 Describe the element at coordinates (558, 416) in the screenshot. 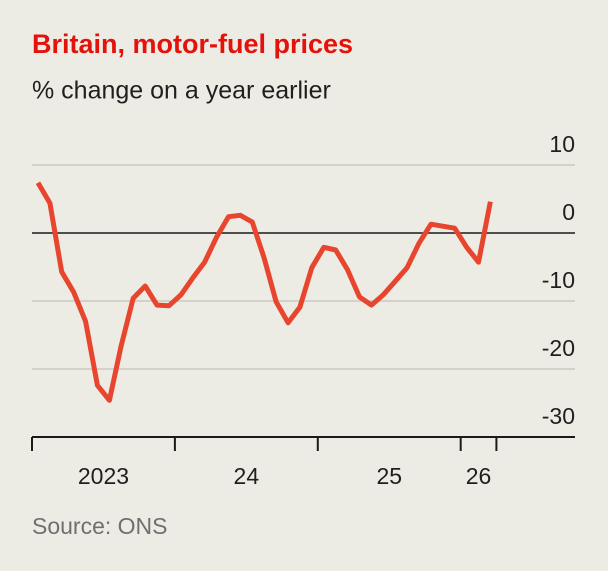

I see `y-tick-label: -30` at that location.